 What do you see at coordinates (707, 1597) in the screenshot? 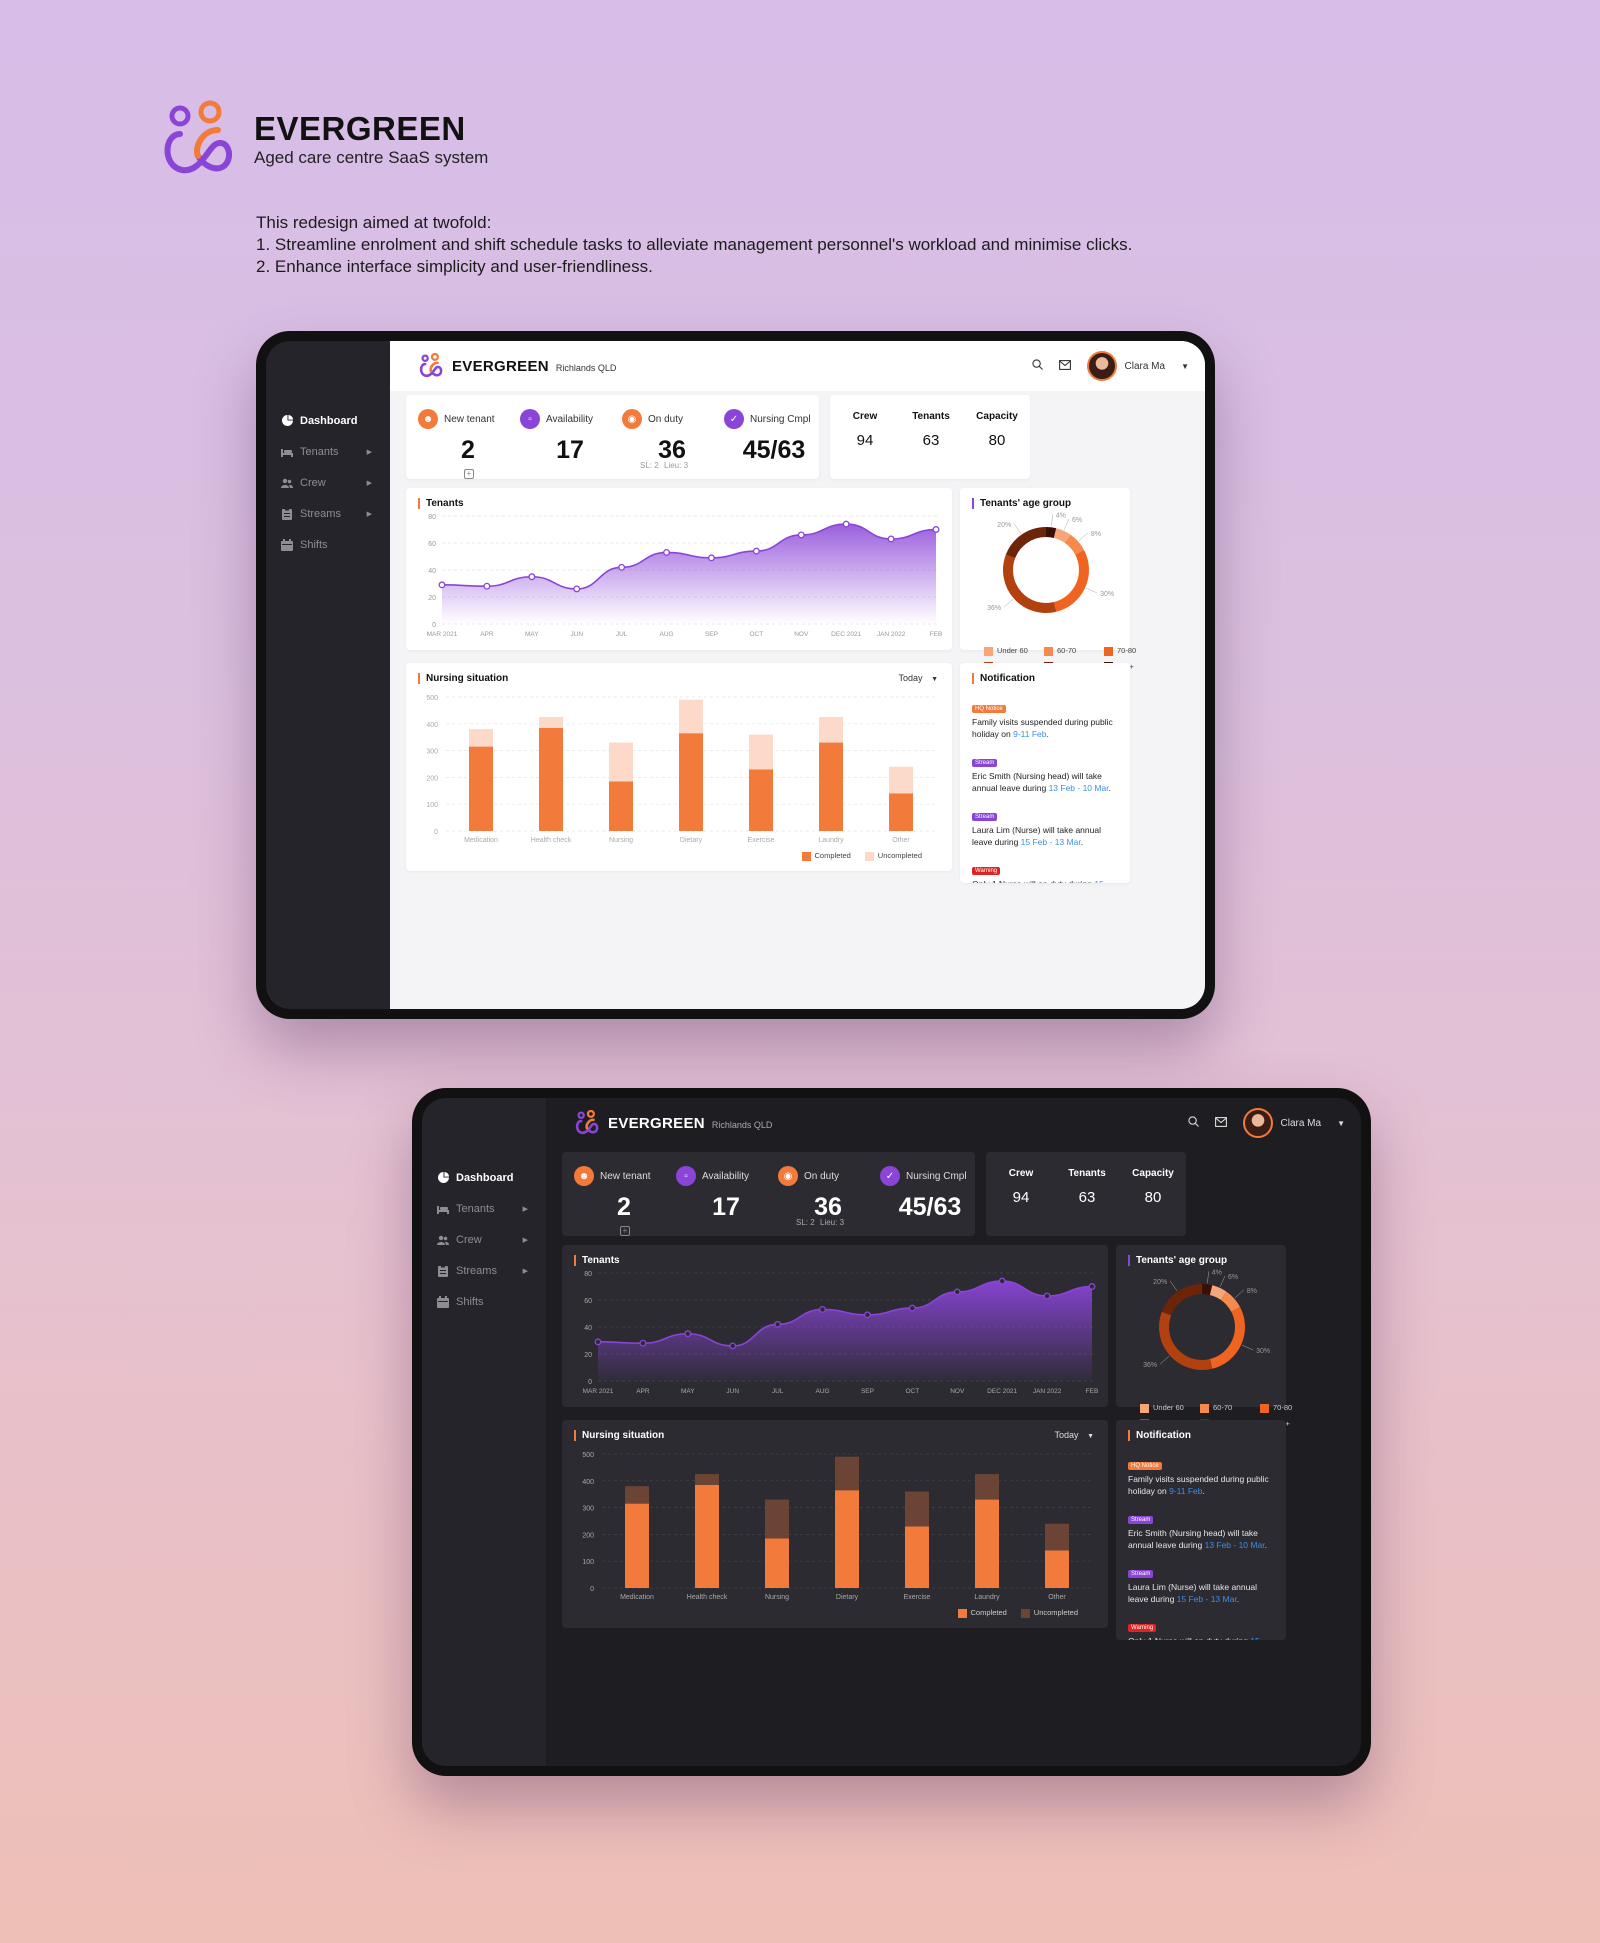
I see `x-tick-label: Health check` at bounding box center [707, 1597].